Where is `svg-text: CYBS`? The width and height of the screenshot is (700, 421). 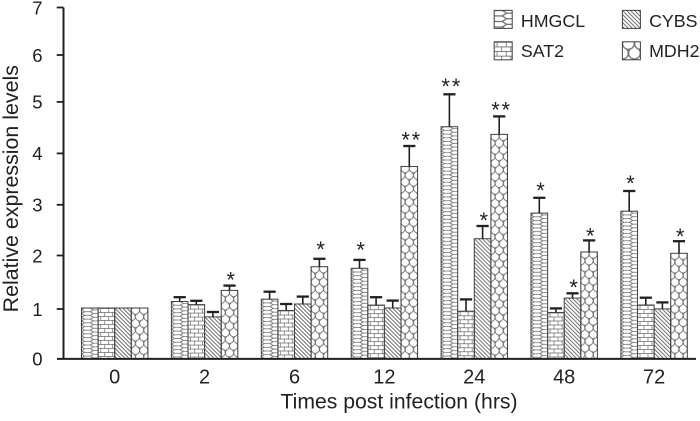
svg-text: CYBS is located at coordinates (673, 21).